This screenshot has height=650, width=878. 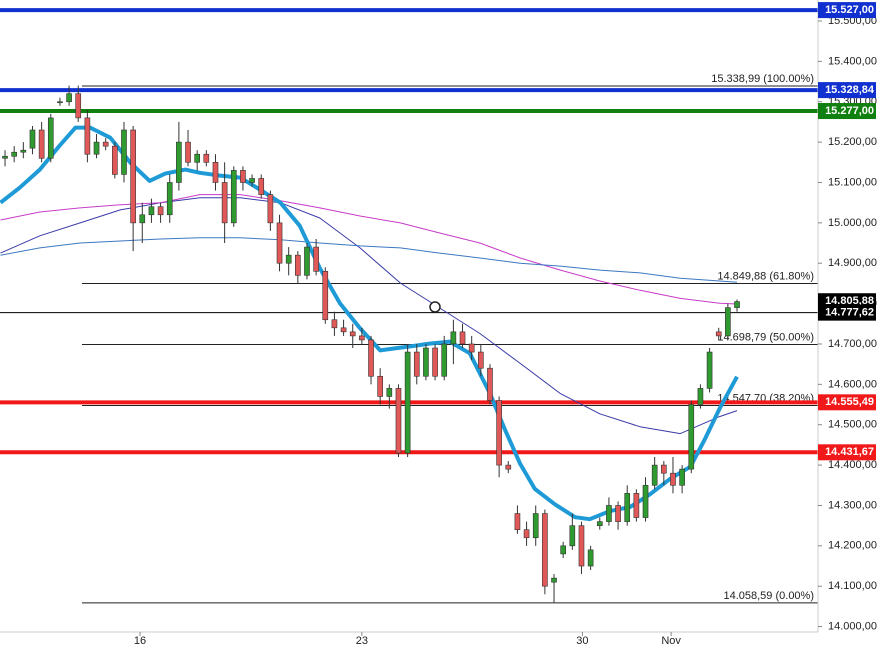 What do you see at coordinates (852, 61) in the screenshot?
I see `y-tick-label: 15.400,00` at bounding box center [852, 61].